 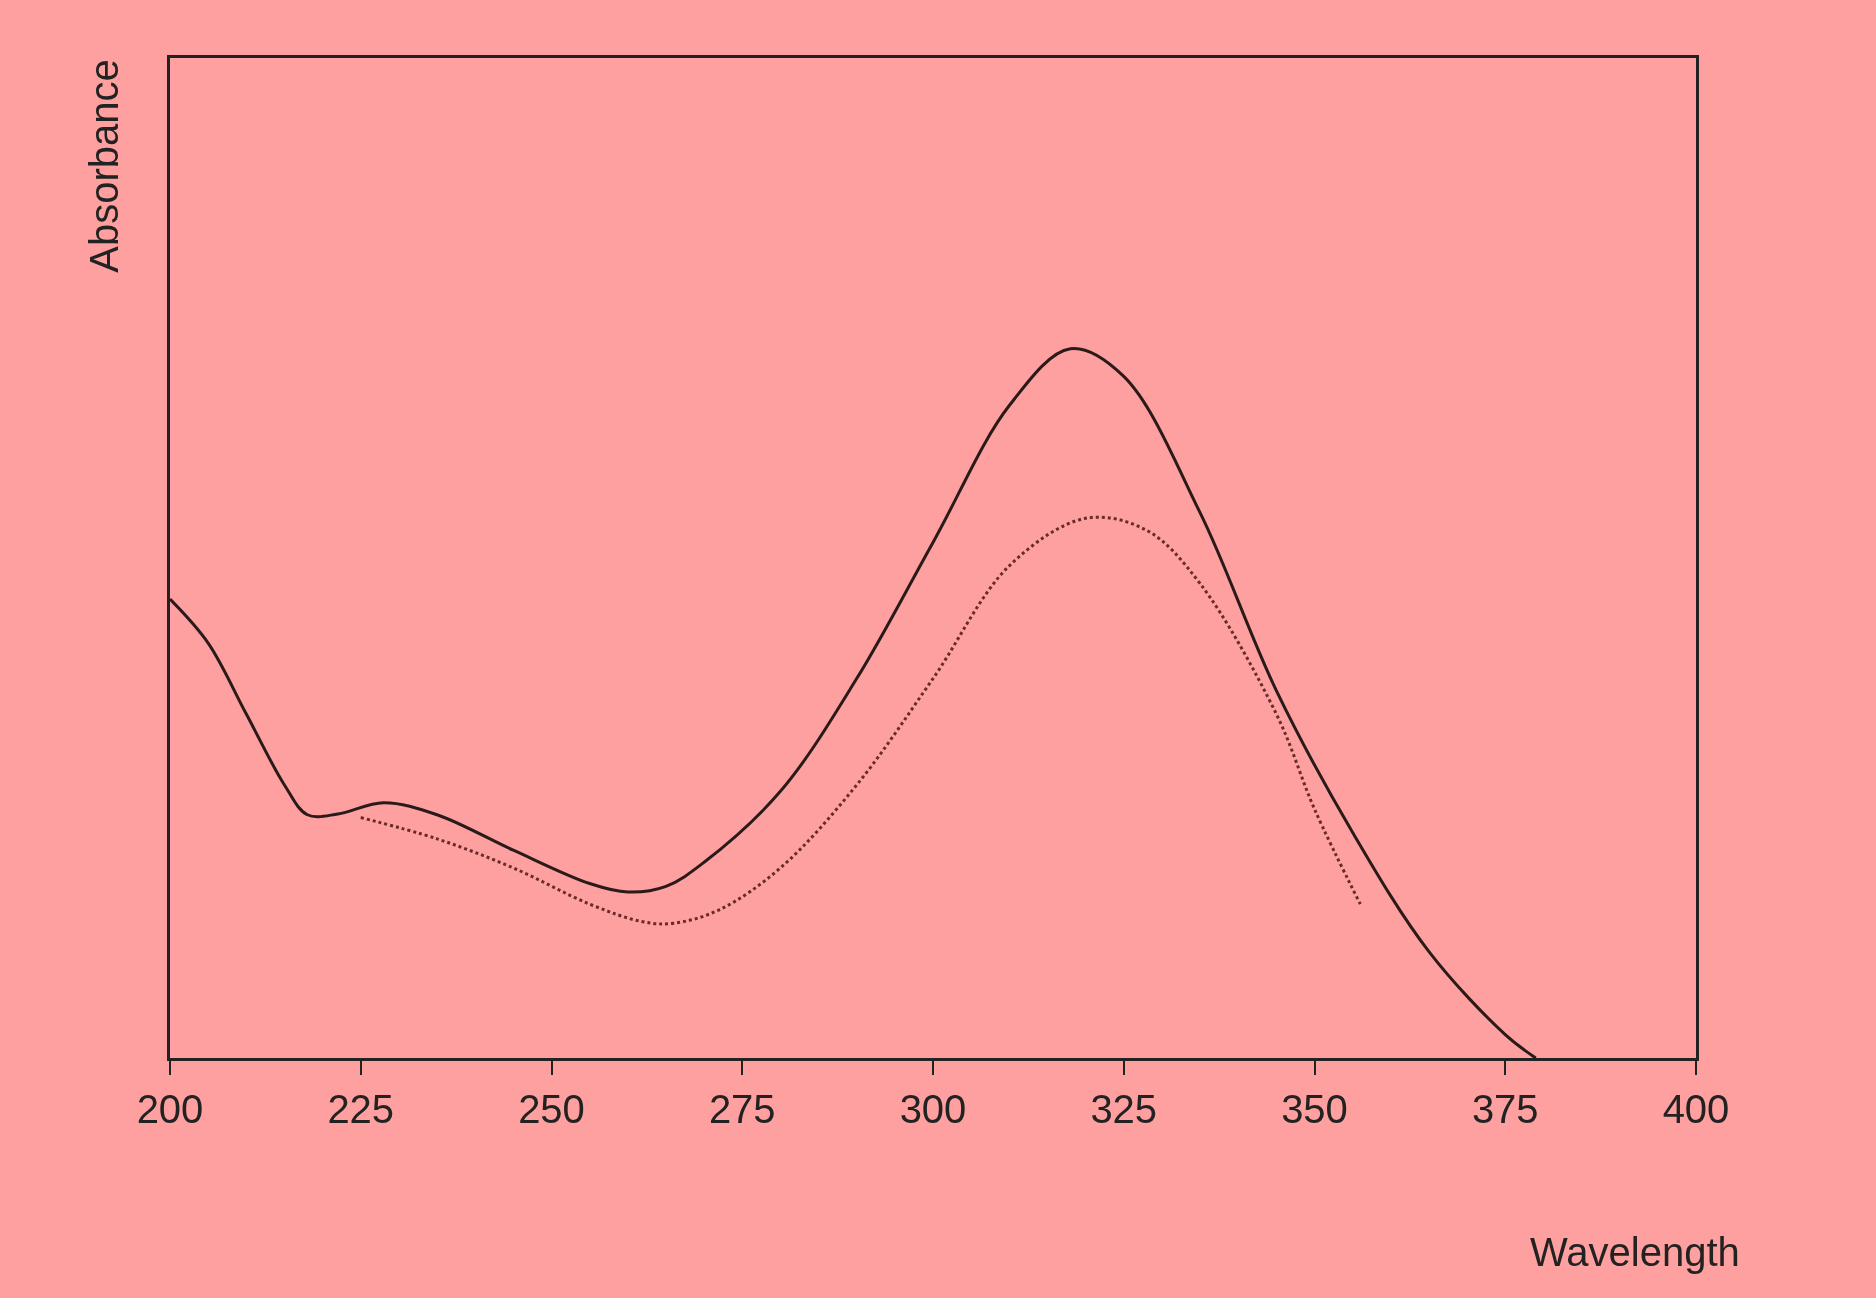 What do you see at coordinates (1635, 1252) in the screenshot?
I see `x-axis-title: Wavelength` at bounding box center [1635, 1252].